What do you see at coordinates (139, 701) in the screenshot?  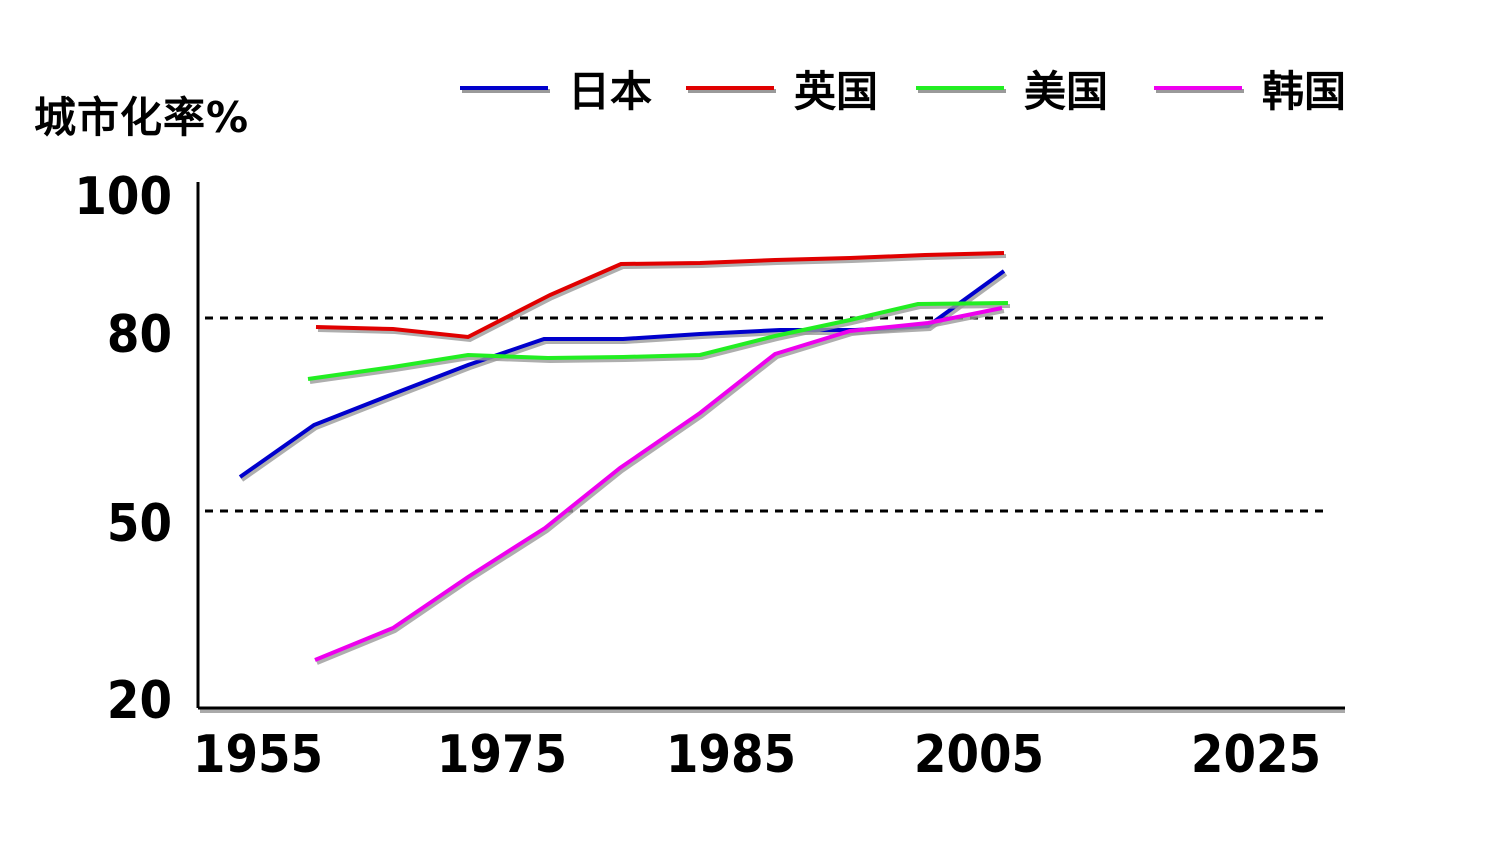 I see `y-tick-label: 20` at bounding box center [139, 701].